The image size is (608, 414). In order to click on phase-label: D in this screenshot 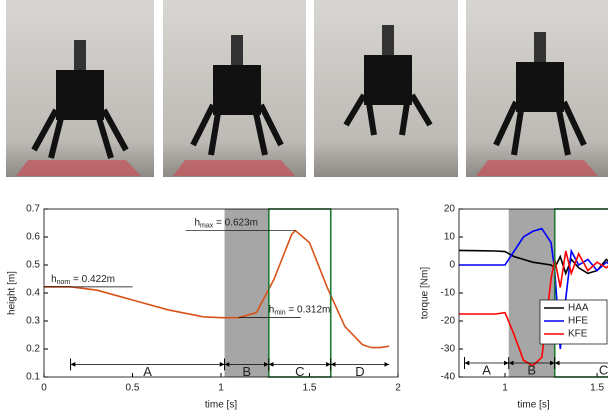, I will do `click(359, 371)`.